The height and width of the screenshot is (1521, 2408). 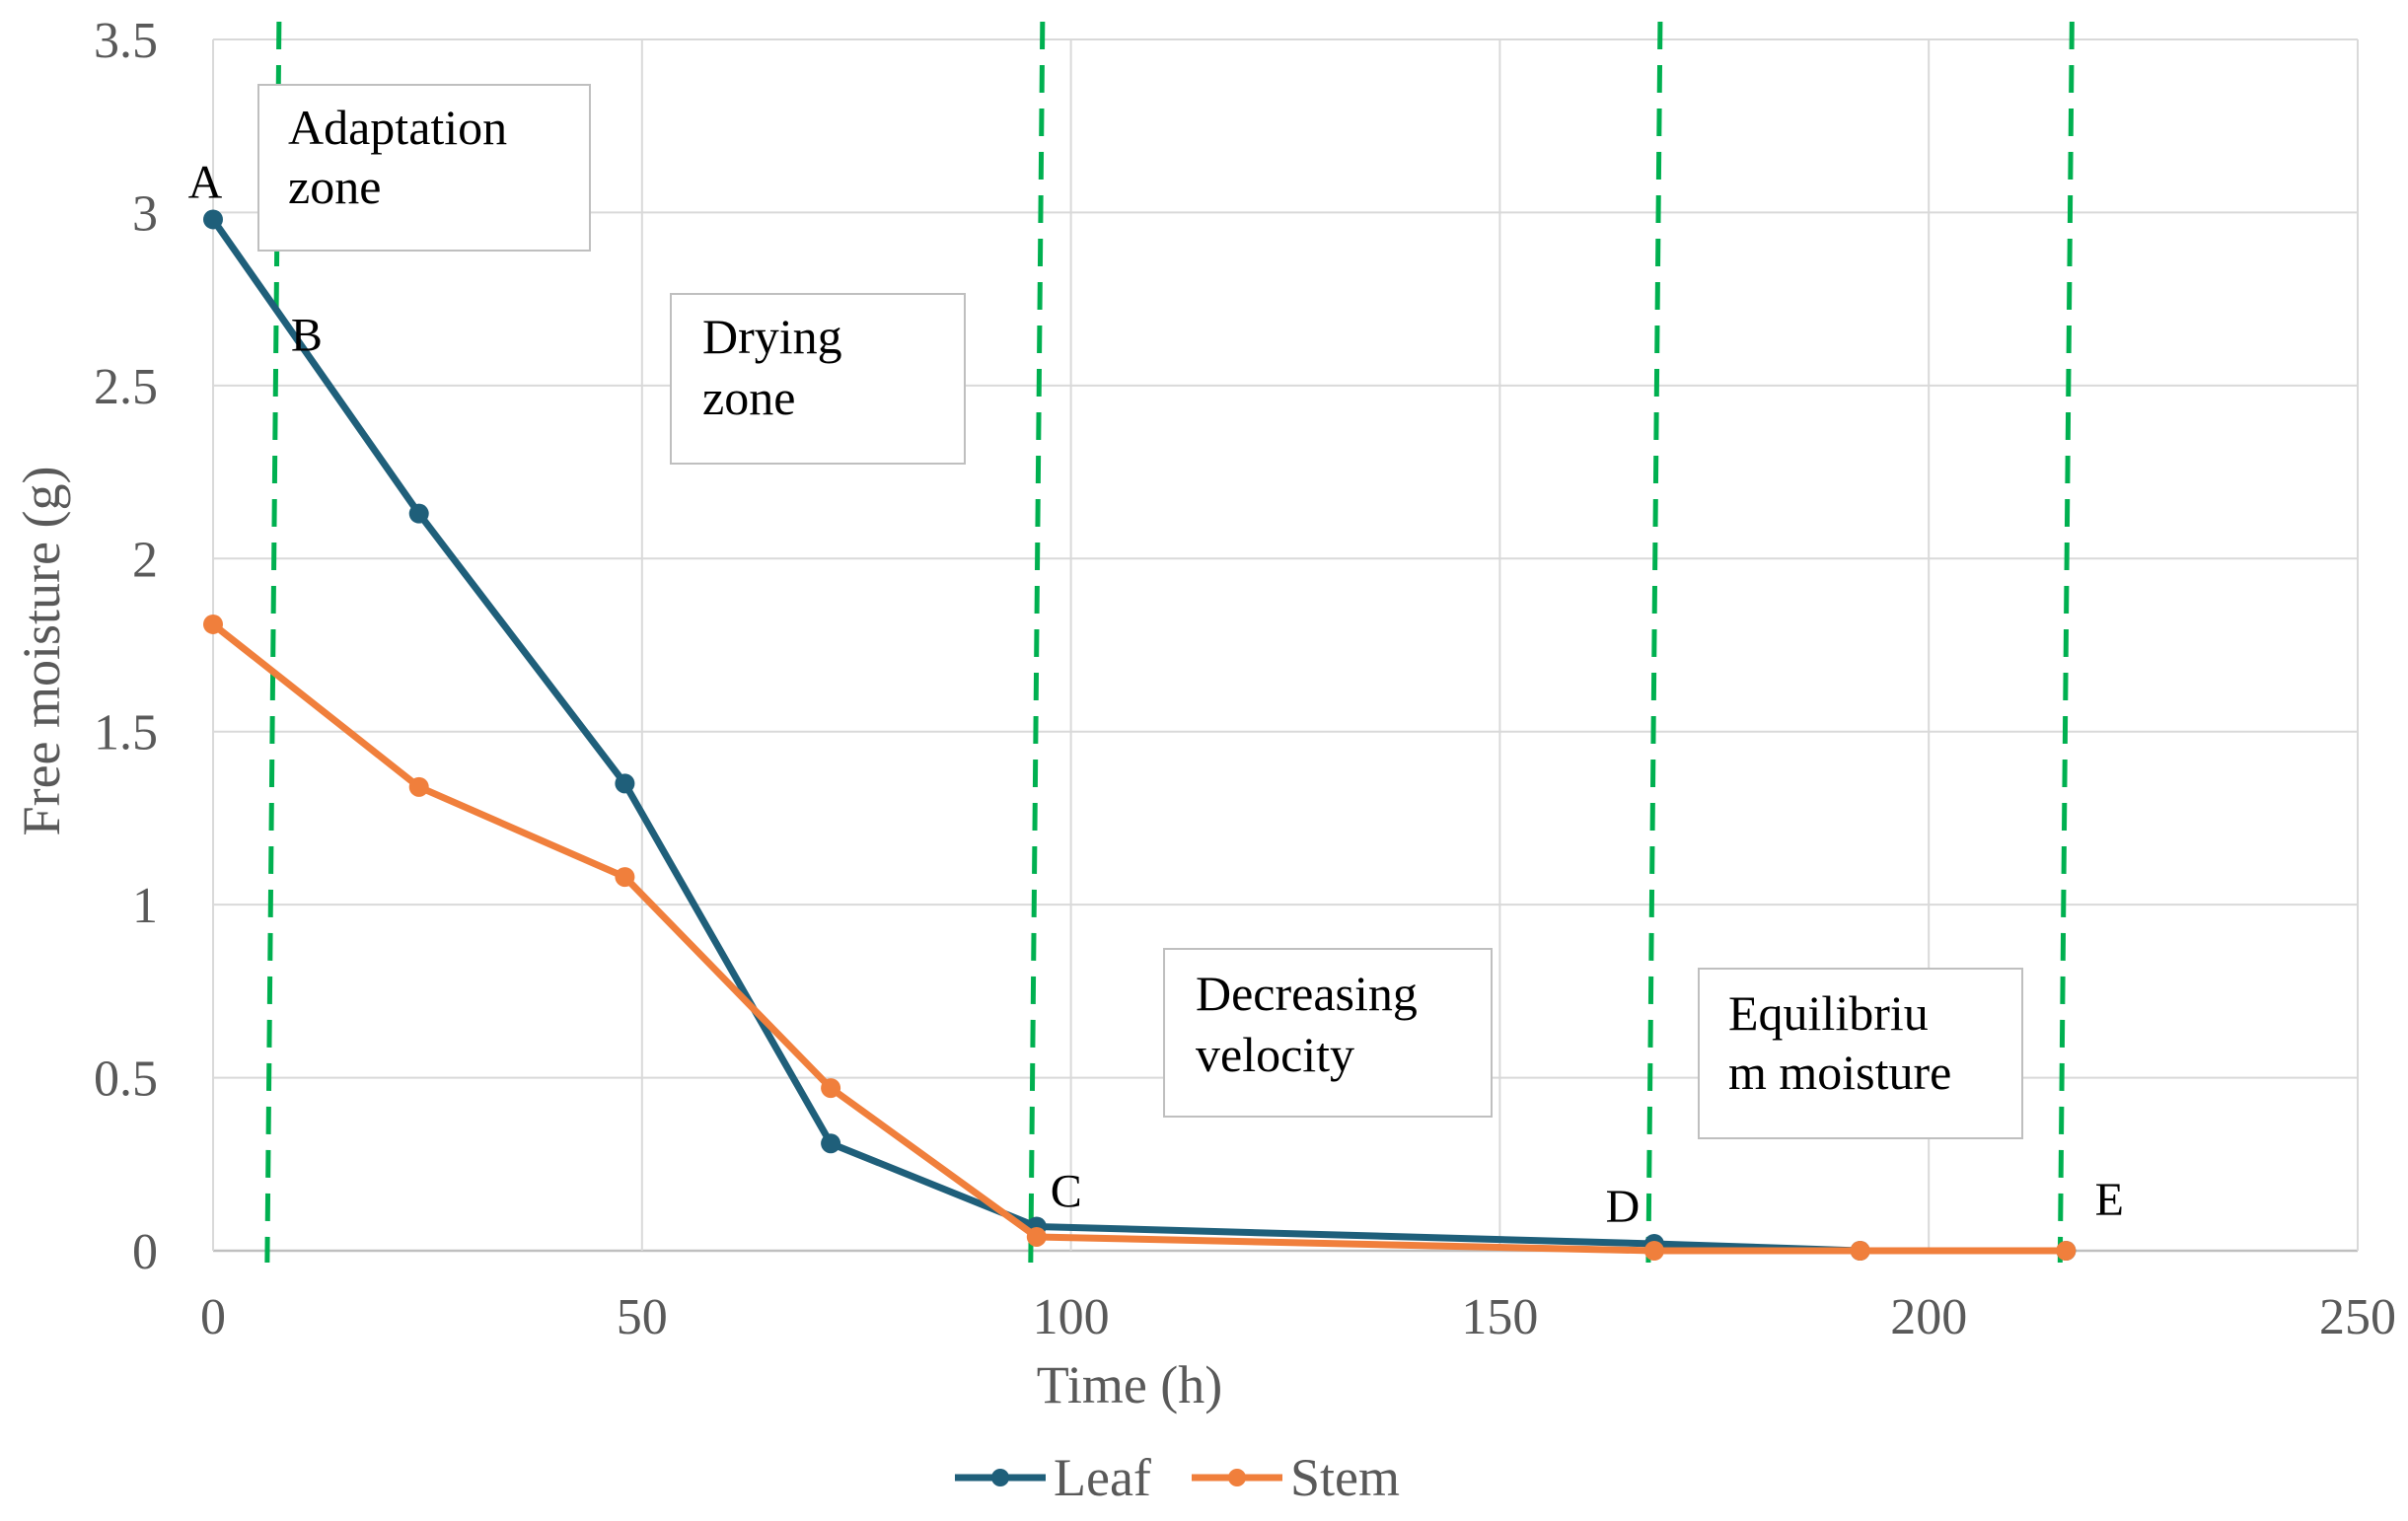 I want to click on legend-item-stem: Stem, so click(x=1296, y=1478).